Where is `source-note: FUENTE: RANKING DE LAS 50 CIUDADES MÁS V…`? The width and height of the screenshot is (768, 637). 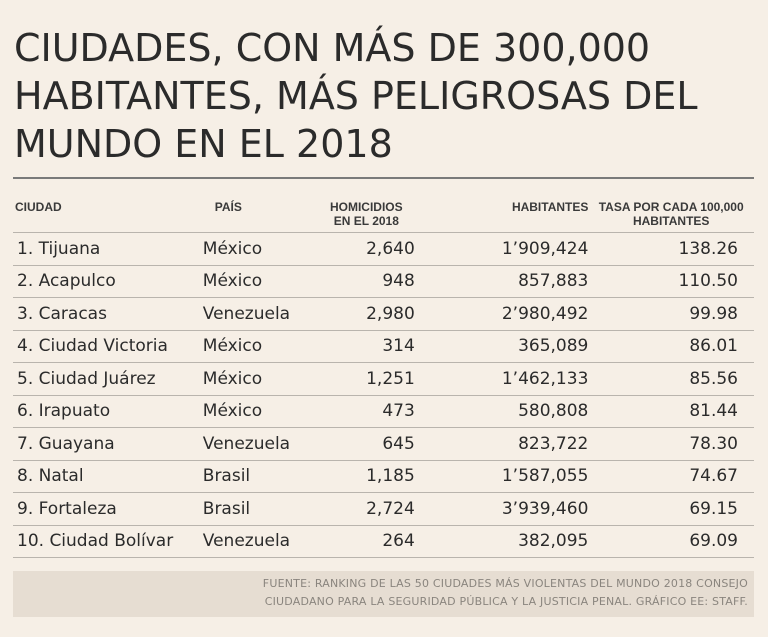
source-note: FUENTE: RANKING DE LAS 50 CIUDADES MÁS V… is located at coordinates (383, 594).